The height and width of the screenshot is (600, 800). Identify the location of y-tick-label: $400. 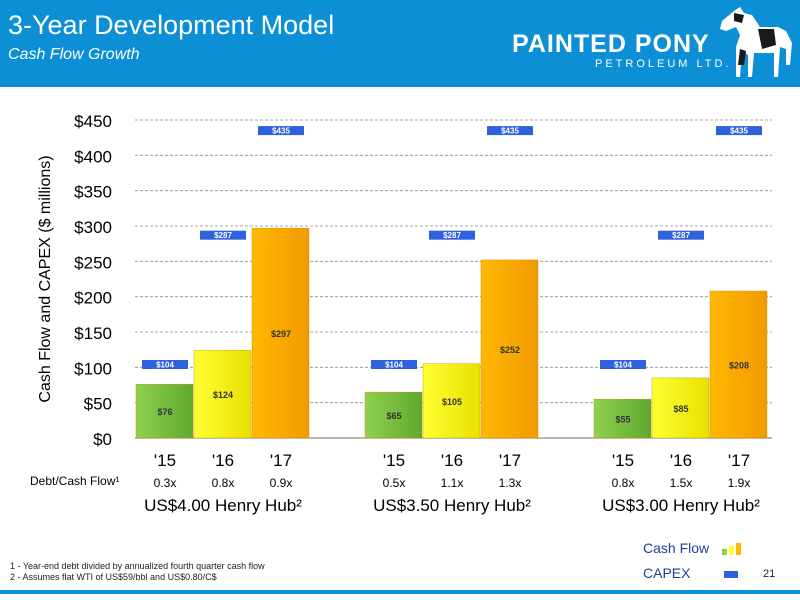
(93, 156).